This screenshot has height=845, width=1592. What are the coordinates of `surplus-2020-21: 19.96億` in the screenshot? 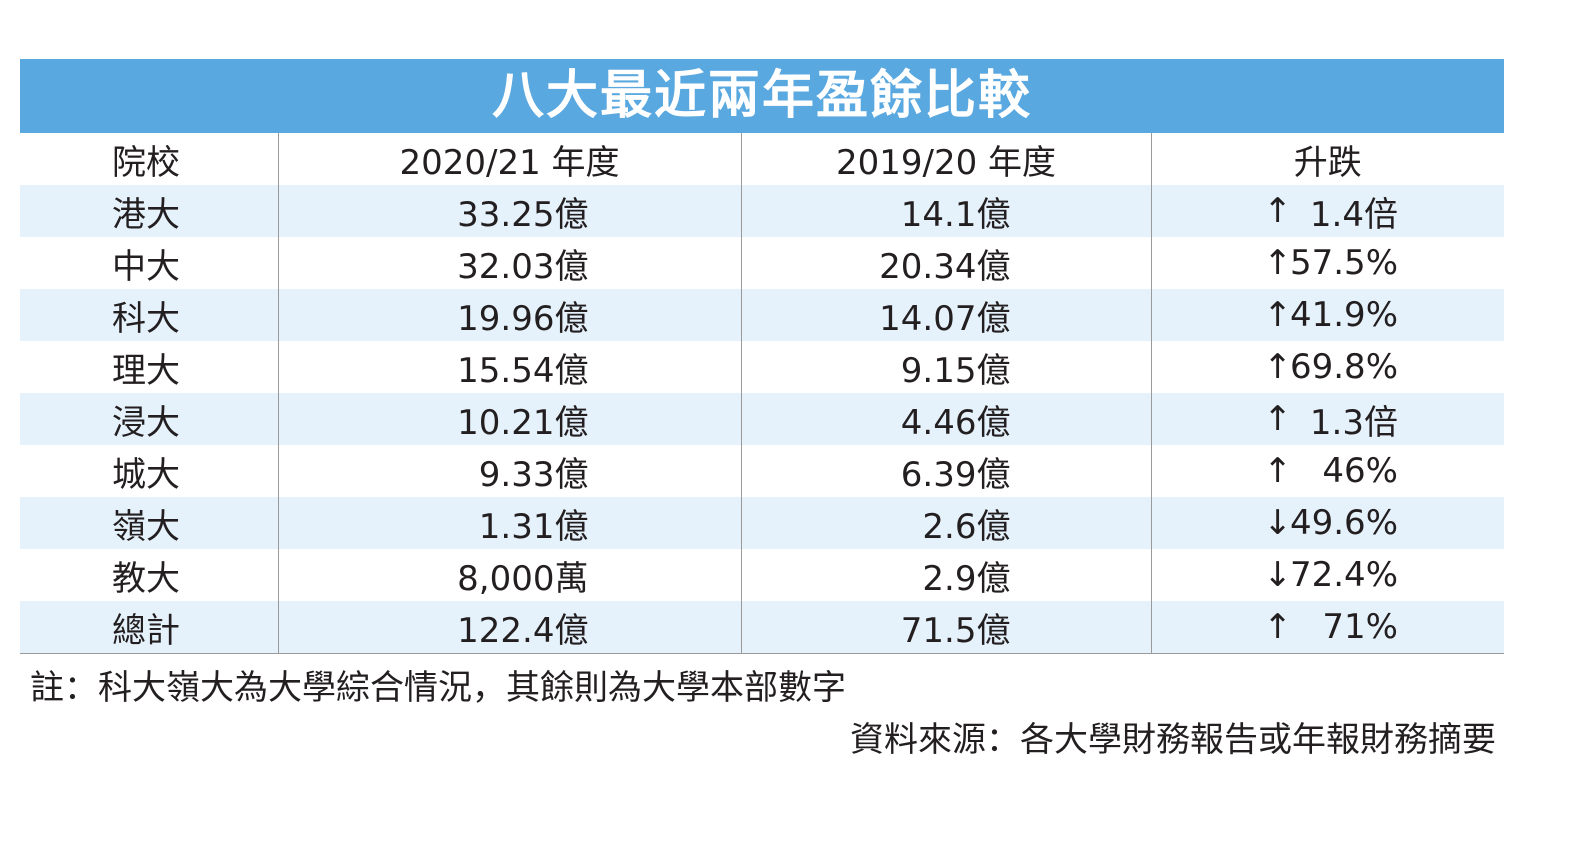 It's located at (509, 315).